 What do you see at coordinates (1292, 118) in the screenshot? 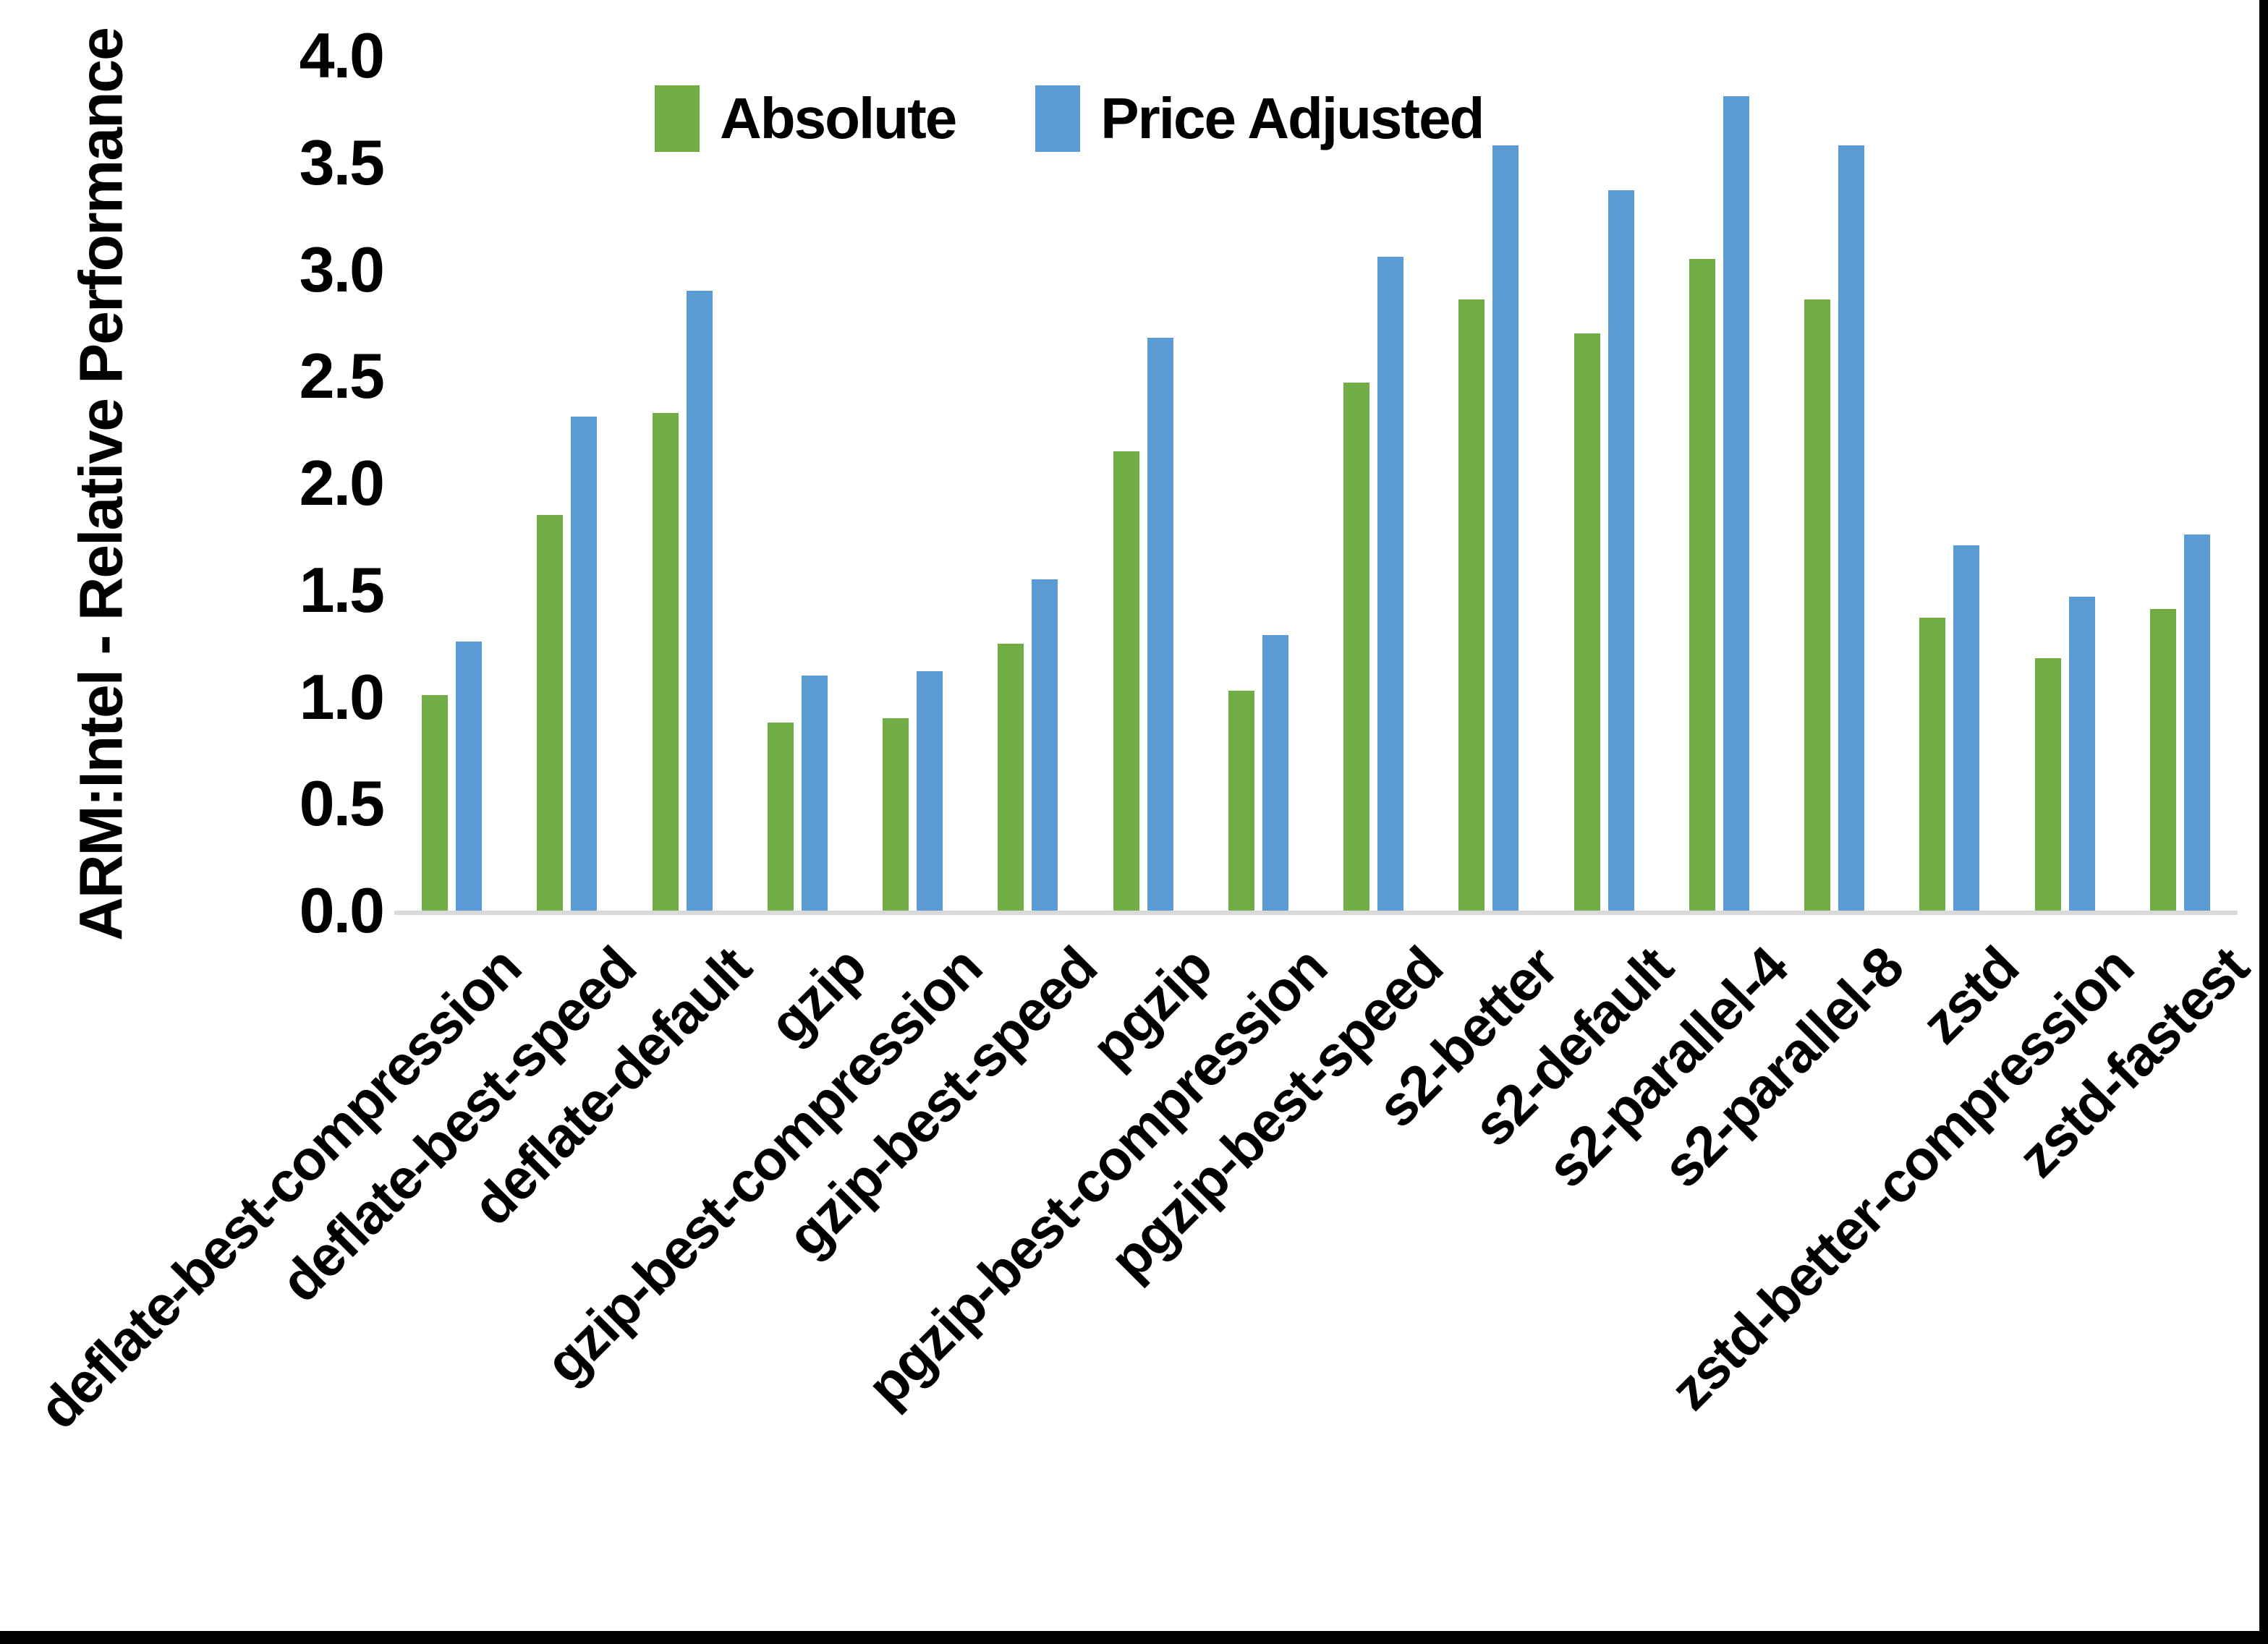
I see `price-adjusted-series-label: Price Adjusted` at bounding box center [1292, 118].